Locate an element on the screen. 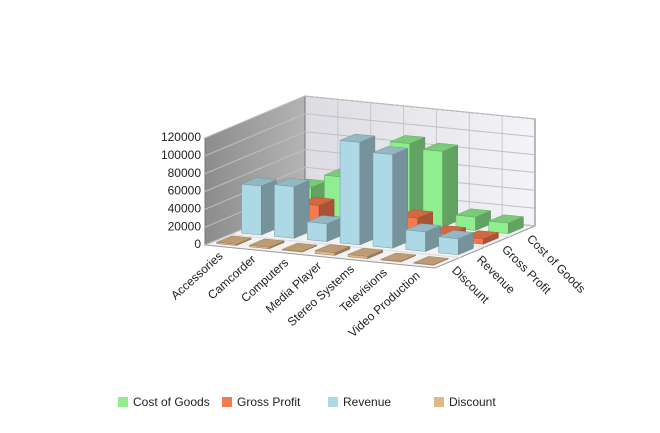 The height and width of the screenshot is (433, 660). y-tick-label: 60000 is located at coordinates (185, 191).